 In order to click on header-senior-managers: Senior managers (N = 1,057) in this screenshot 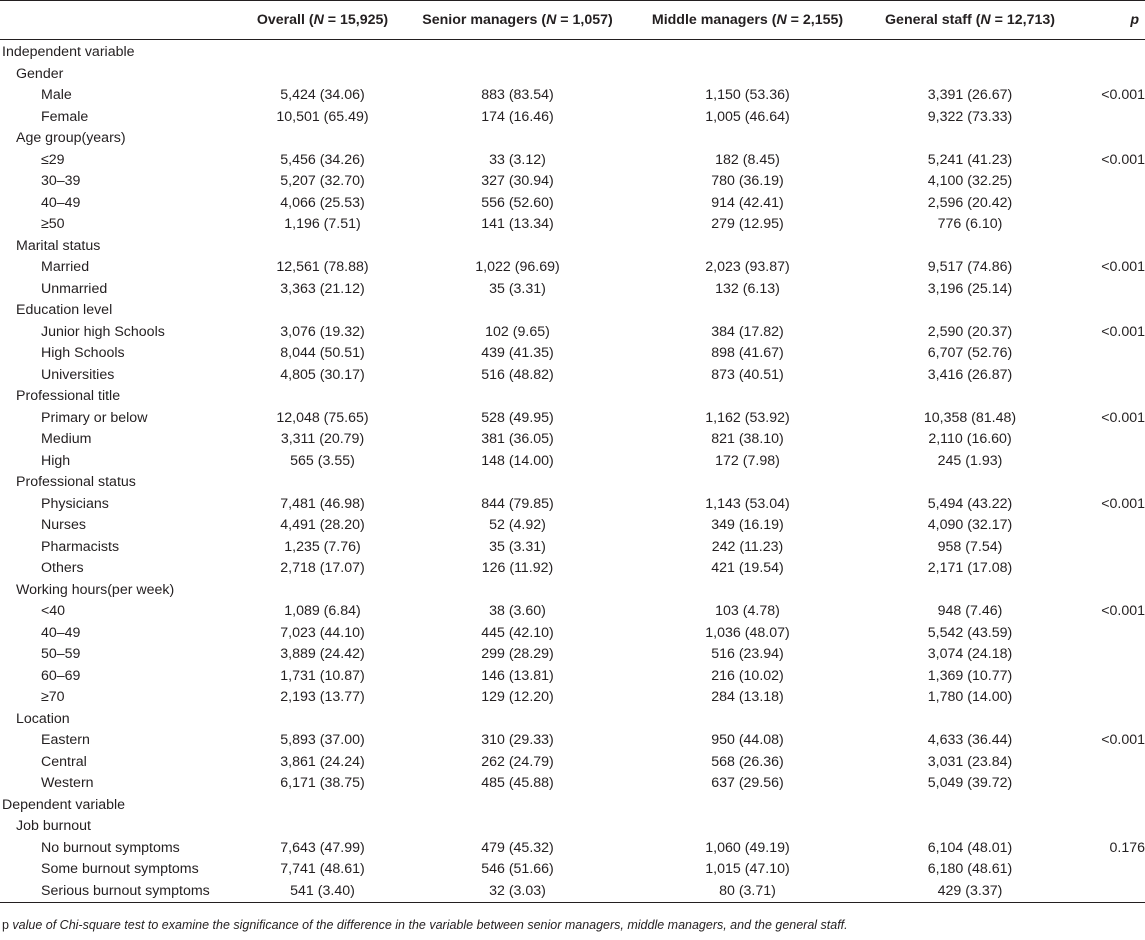, I will do `click(517, 20)`.